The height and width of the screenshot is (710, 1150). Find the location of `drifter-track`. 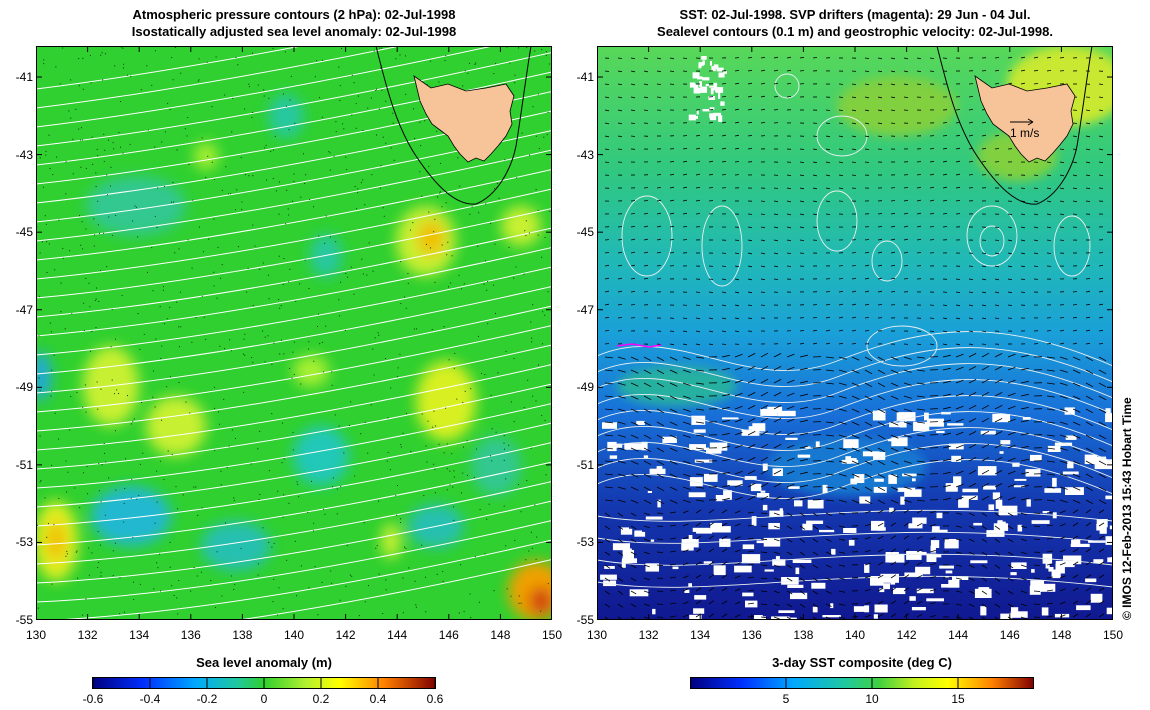

drifter-track is located at coordinates (639, 345).